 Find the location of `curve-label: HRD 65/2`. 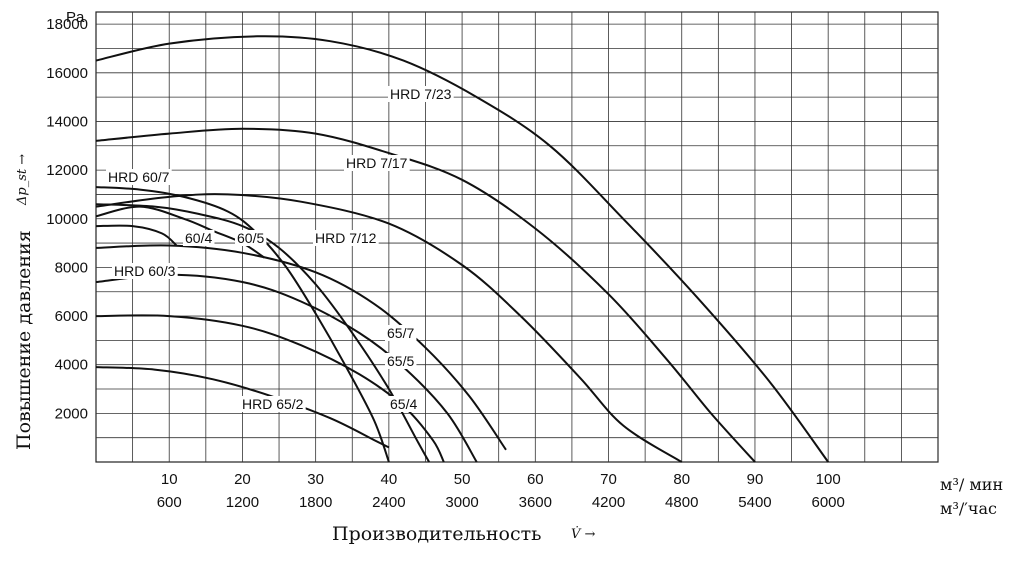

curve-label: HRD 65/2 is located at coordinates (273, 404).